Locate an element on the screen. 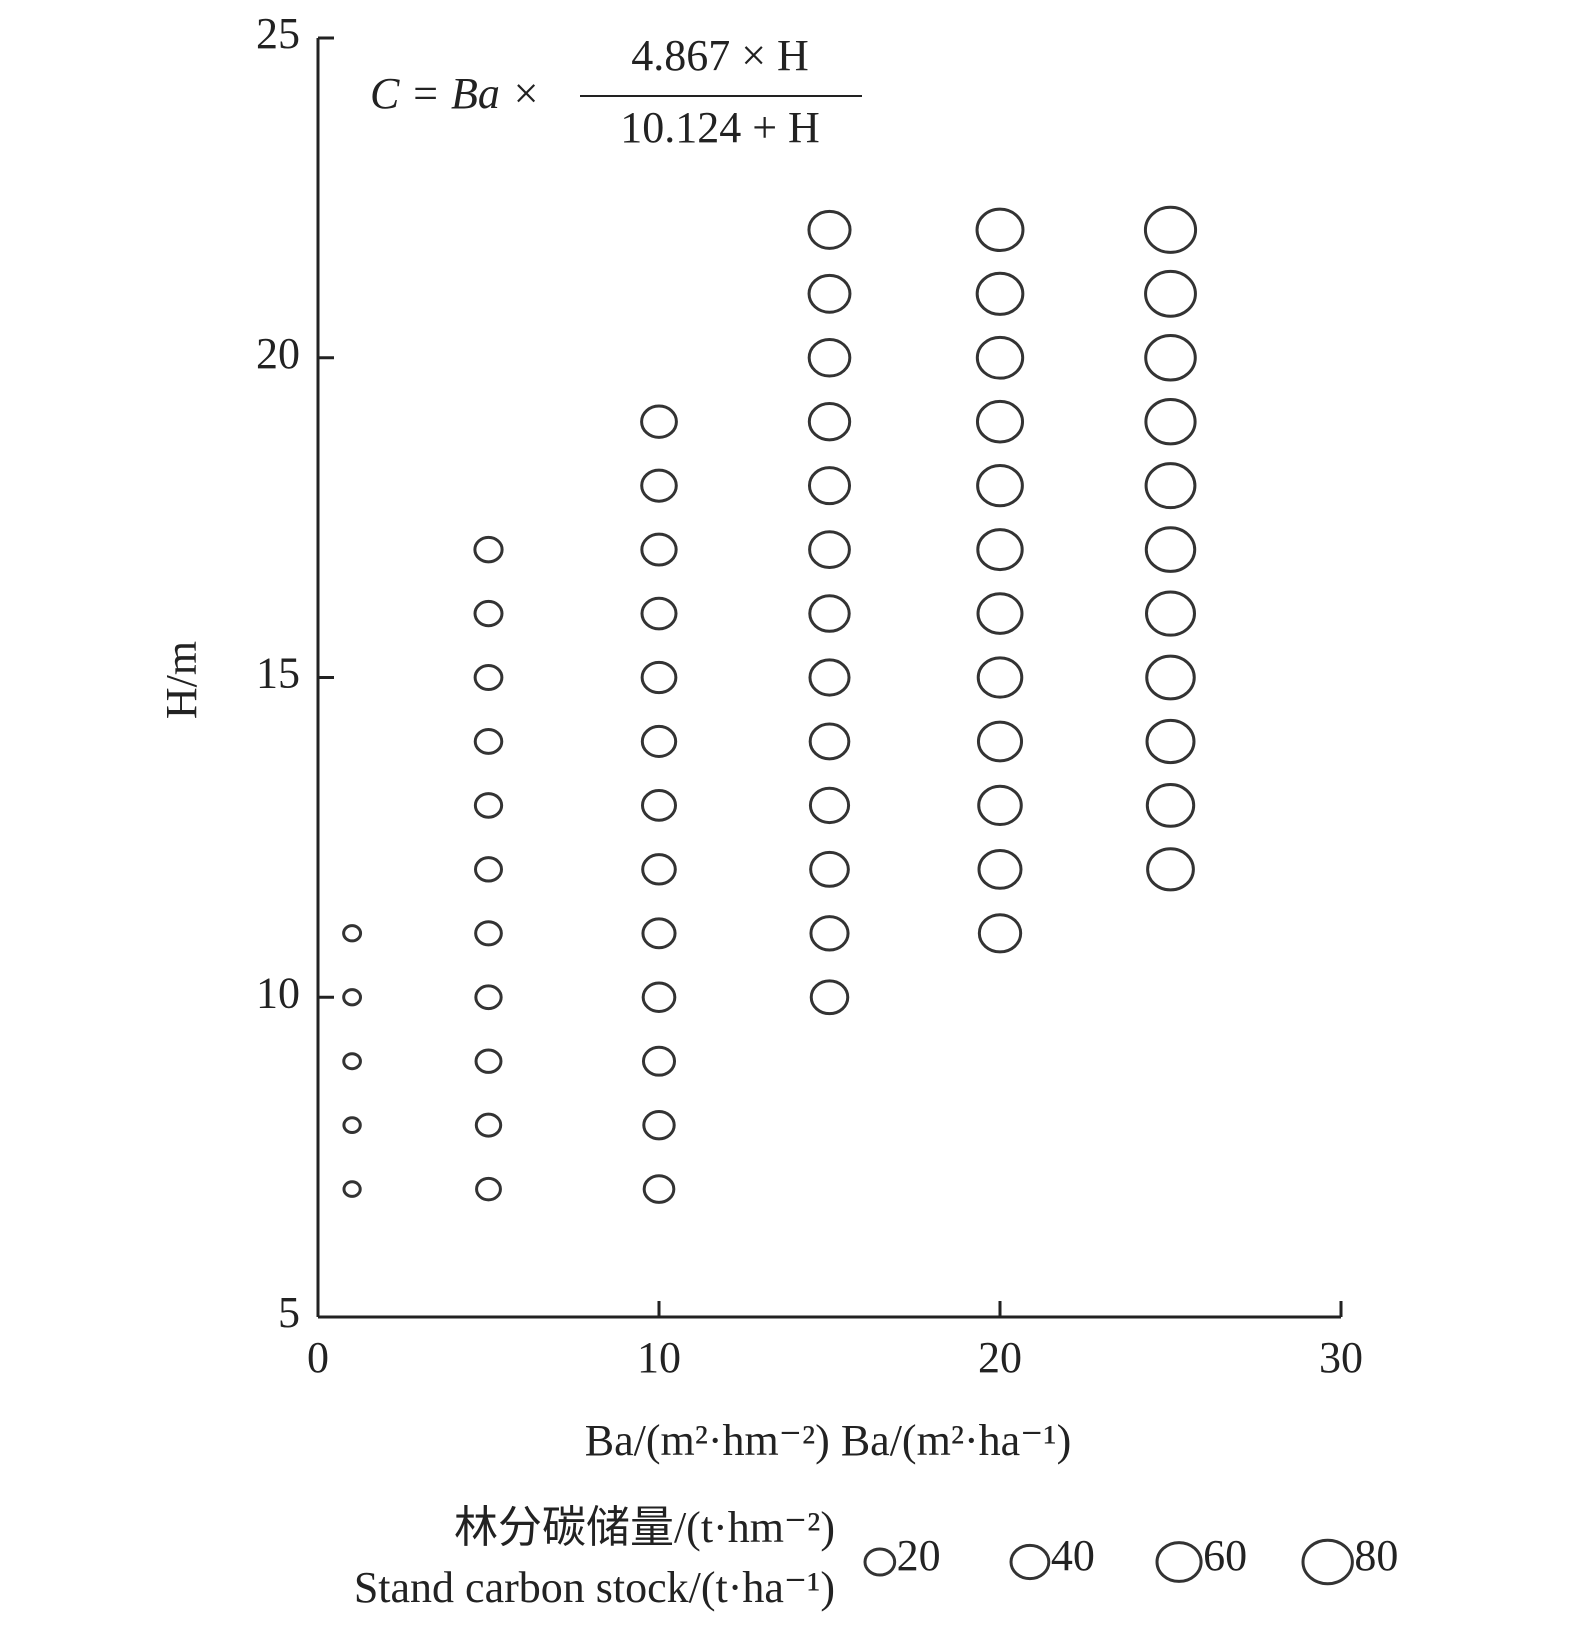 The width and height of the screenshot is (1575, 1634). y-tick-label: 5 is located at coordinates (289, 1312).